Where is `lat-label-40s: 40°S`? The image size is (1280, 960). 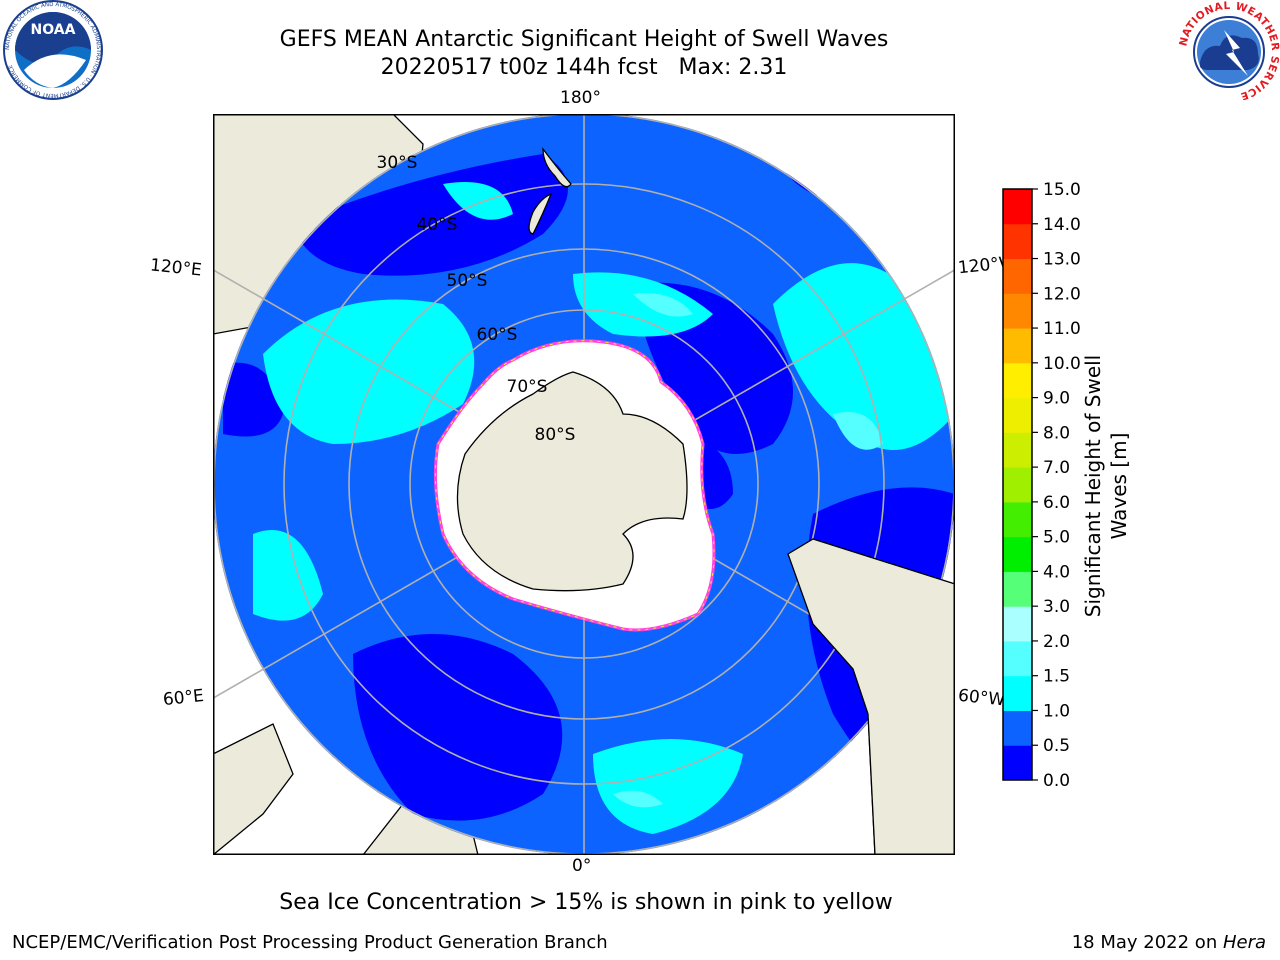 lat-label-40s: 40°S is located at coordinates (437, 225).